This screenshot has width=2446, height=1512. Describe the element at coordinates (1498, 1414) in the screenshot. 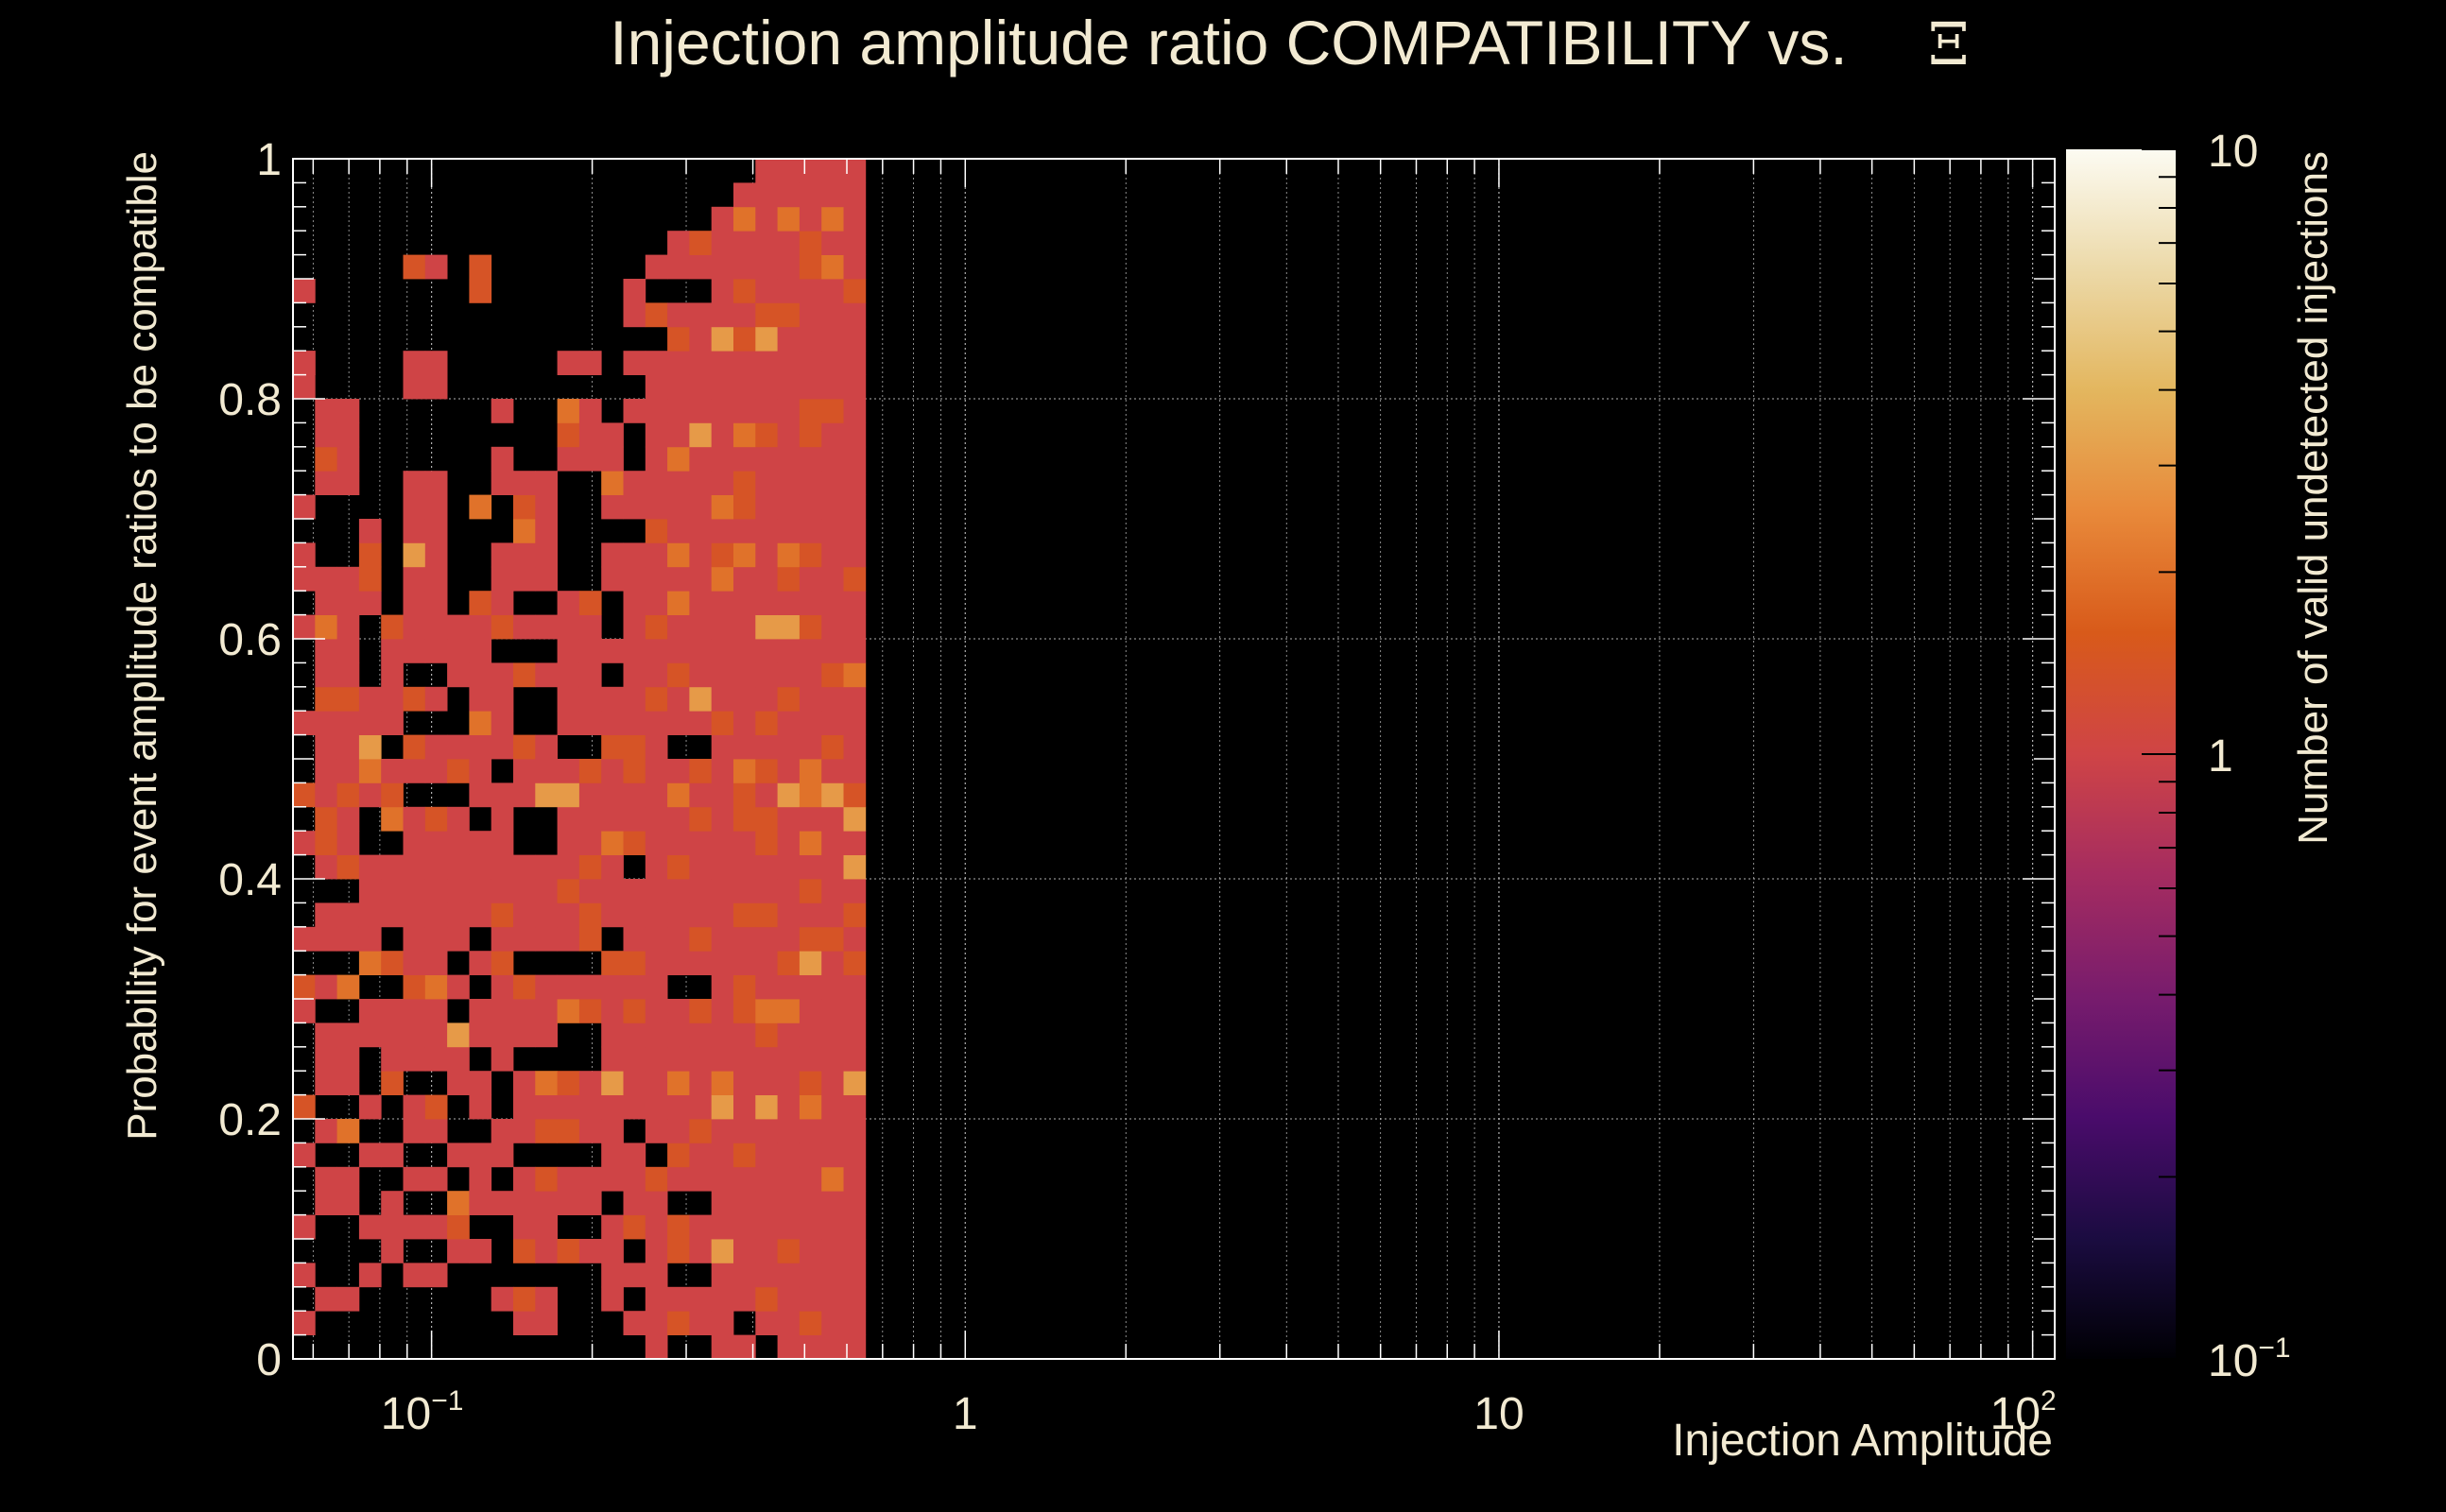

I see `x-tick-label: 10` at that location.